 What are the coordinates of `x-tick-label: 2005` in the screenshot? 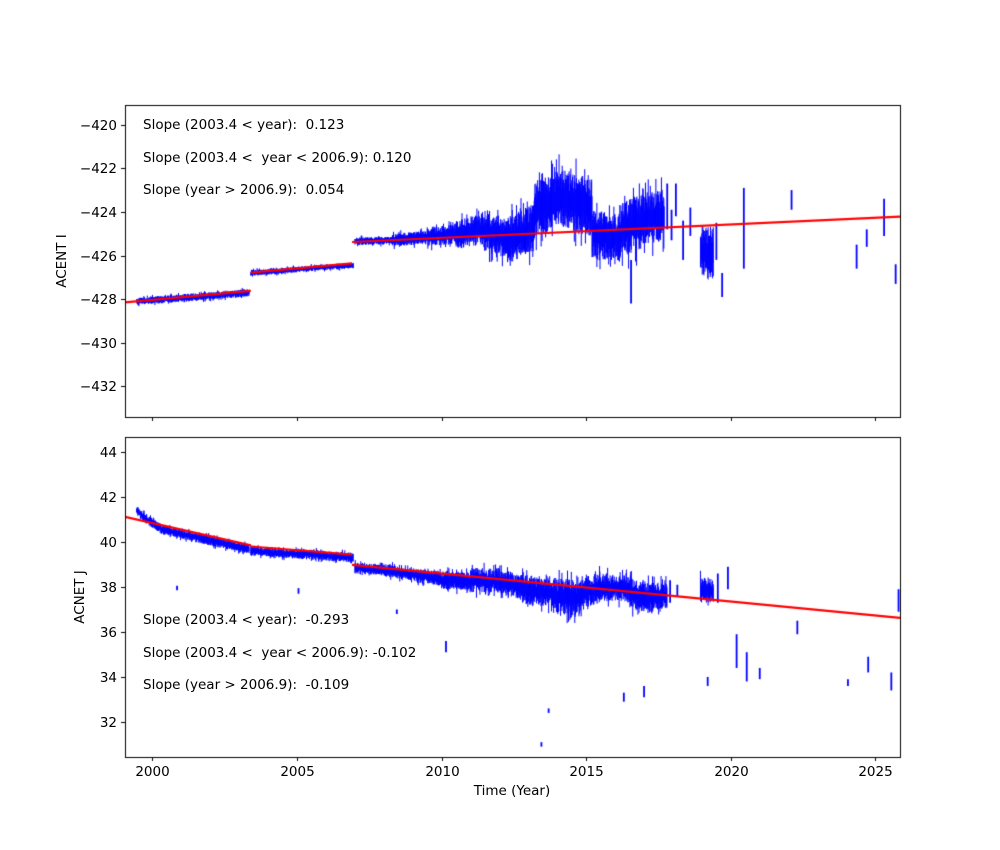 It's located at (297, 772).